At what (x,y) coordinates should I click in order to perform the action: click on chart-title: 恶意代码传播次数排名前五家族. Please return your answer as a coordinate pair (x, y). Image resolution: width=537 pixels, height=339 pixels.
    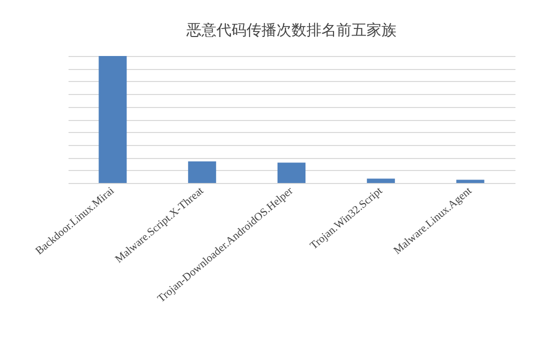
    Looking at the image, I should click on (291, 30).